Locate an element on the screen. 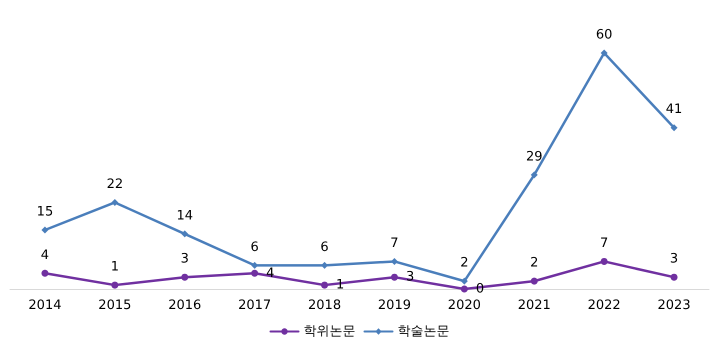  x-tick-label: 2017 is located at coordinates (255, 305).